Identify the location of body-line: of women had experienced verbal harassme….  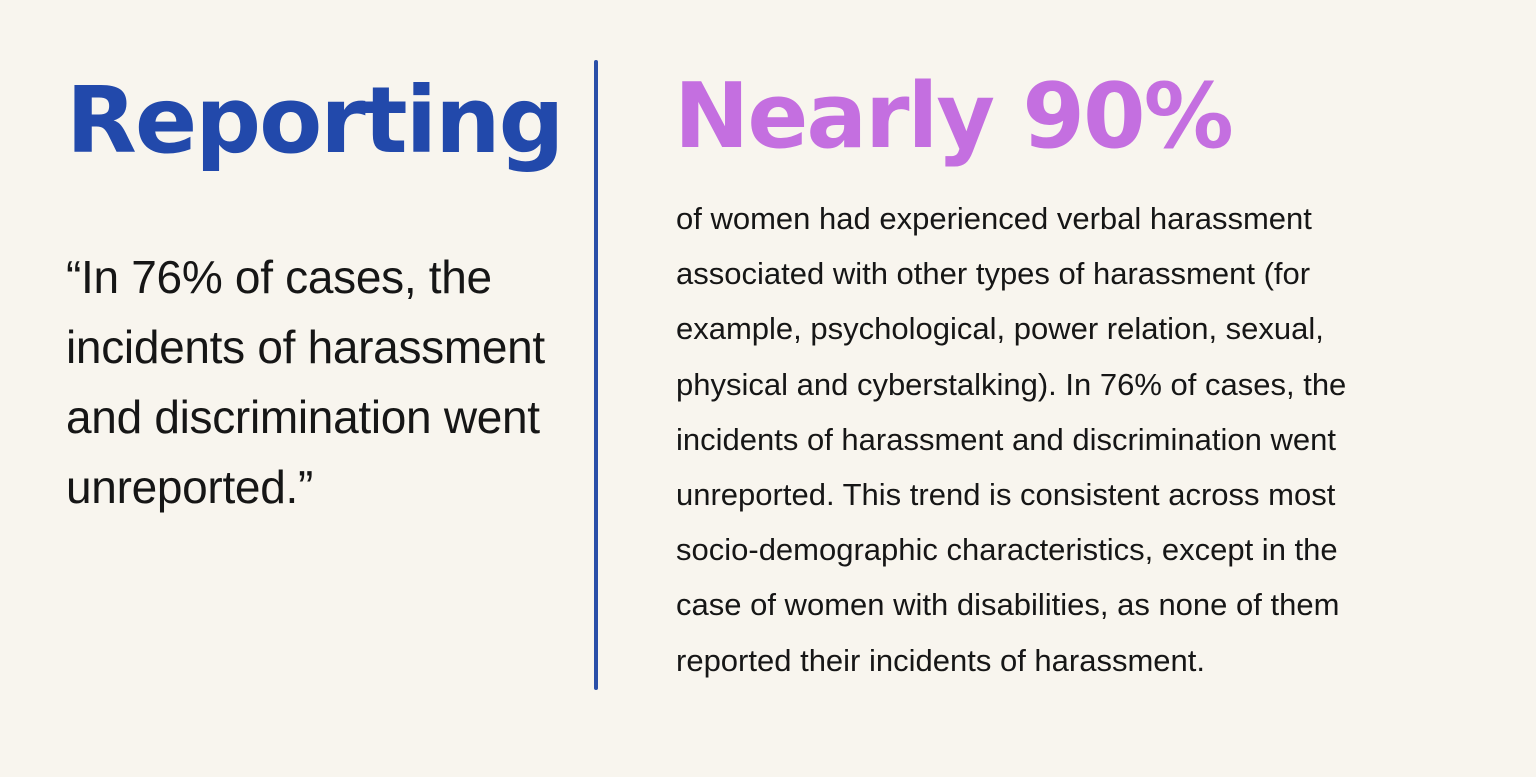
(994, 218).